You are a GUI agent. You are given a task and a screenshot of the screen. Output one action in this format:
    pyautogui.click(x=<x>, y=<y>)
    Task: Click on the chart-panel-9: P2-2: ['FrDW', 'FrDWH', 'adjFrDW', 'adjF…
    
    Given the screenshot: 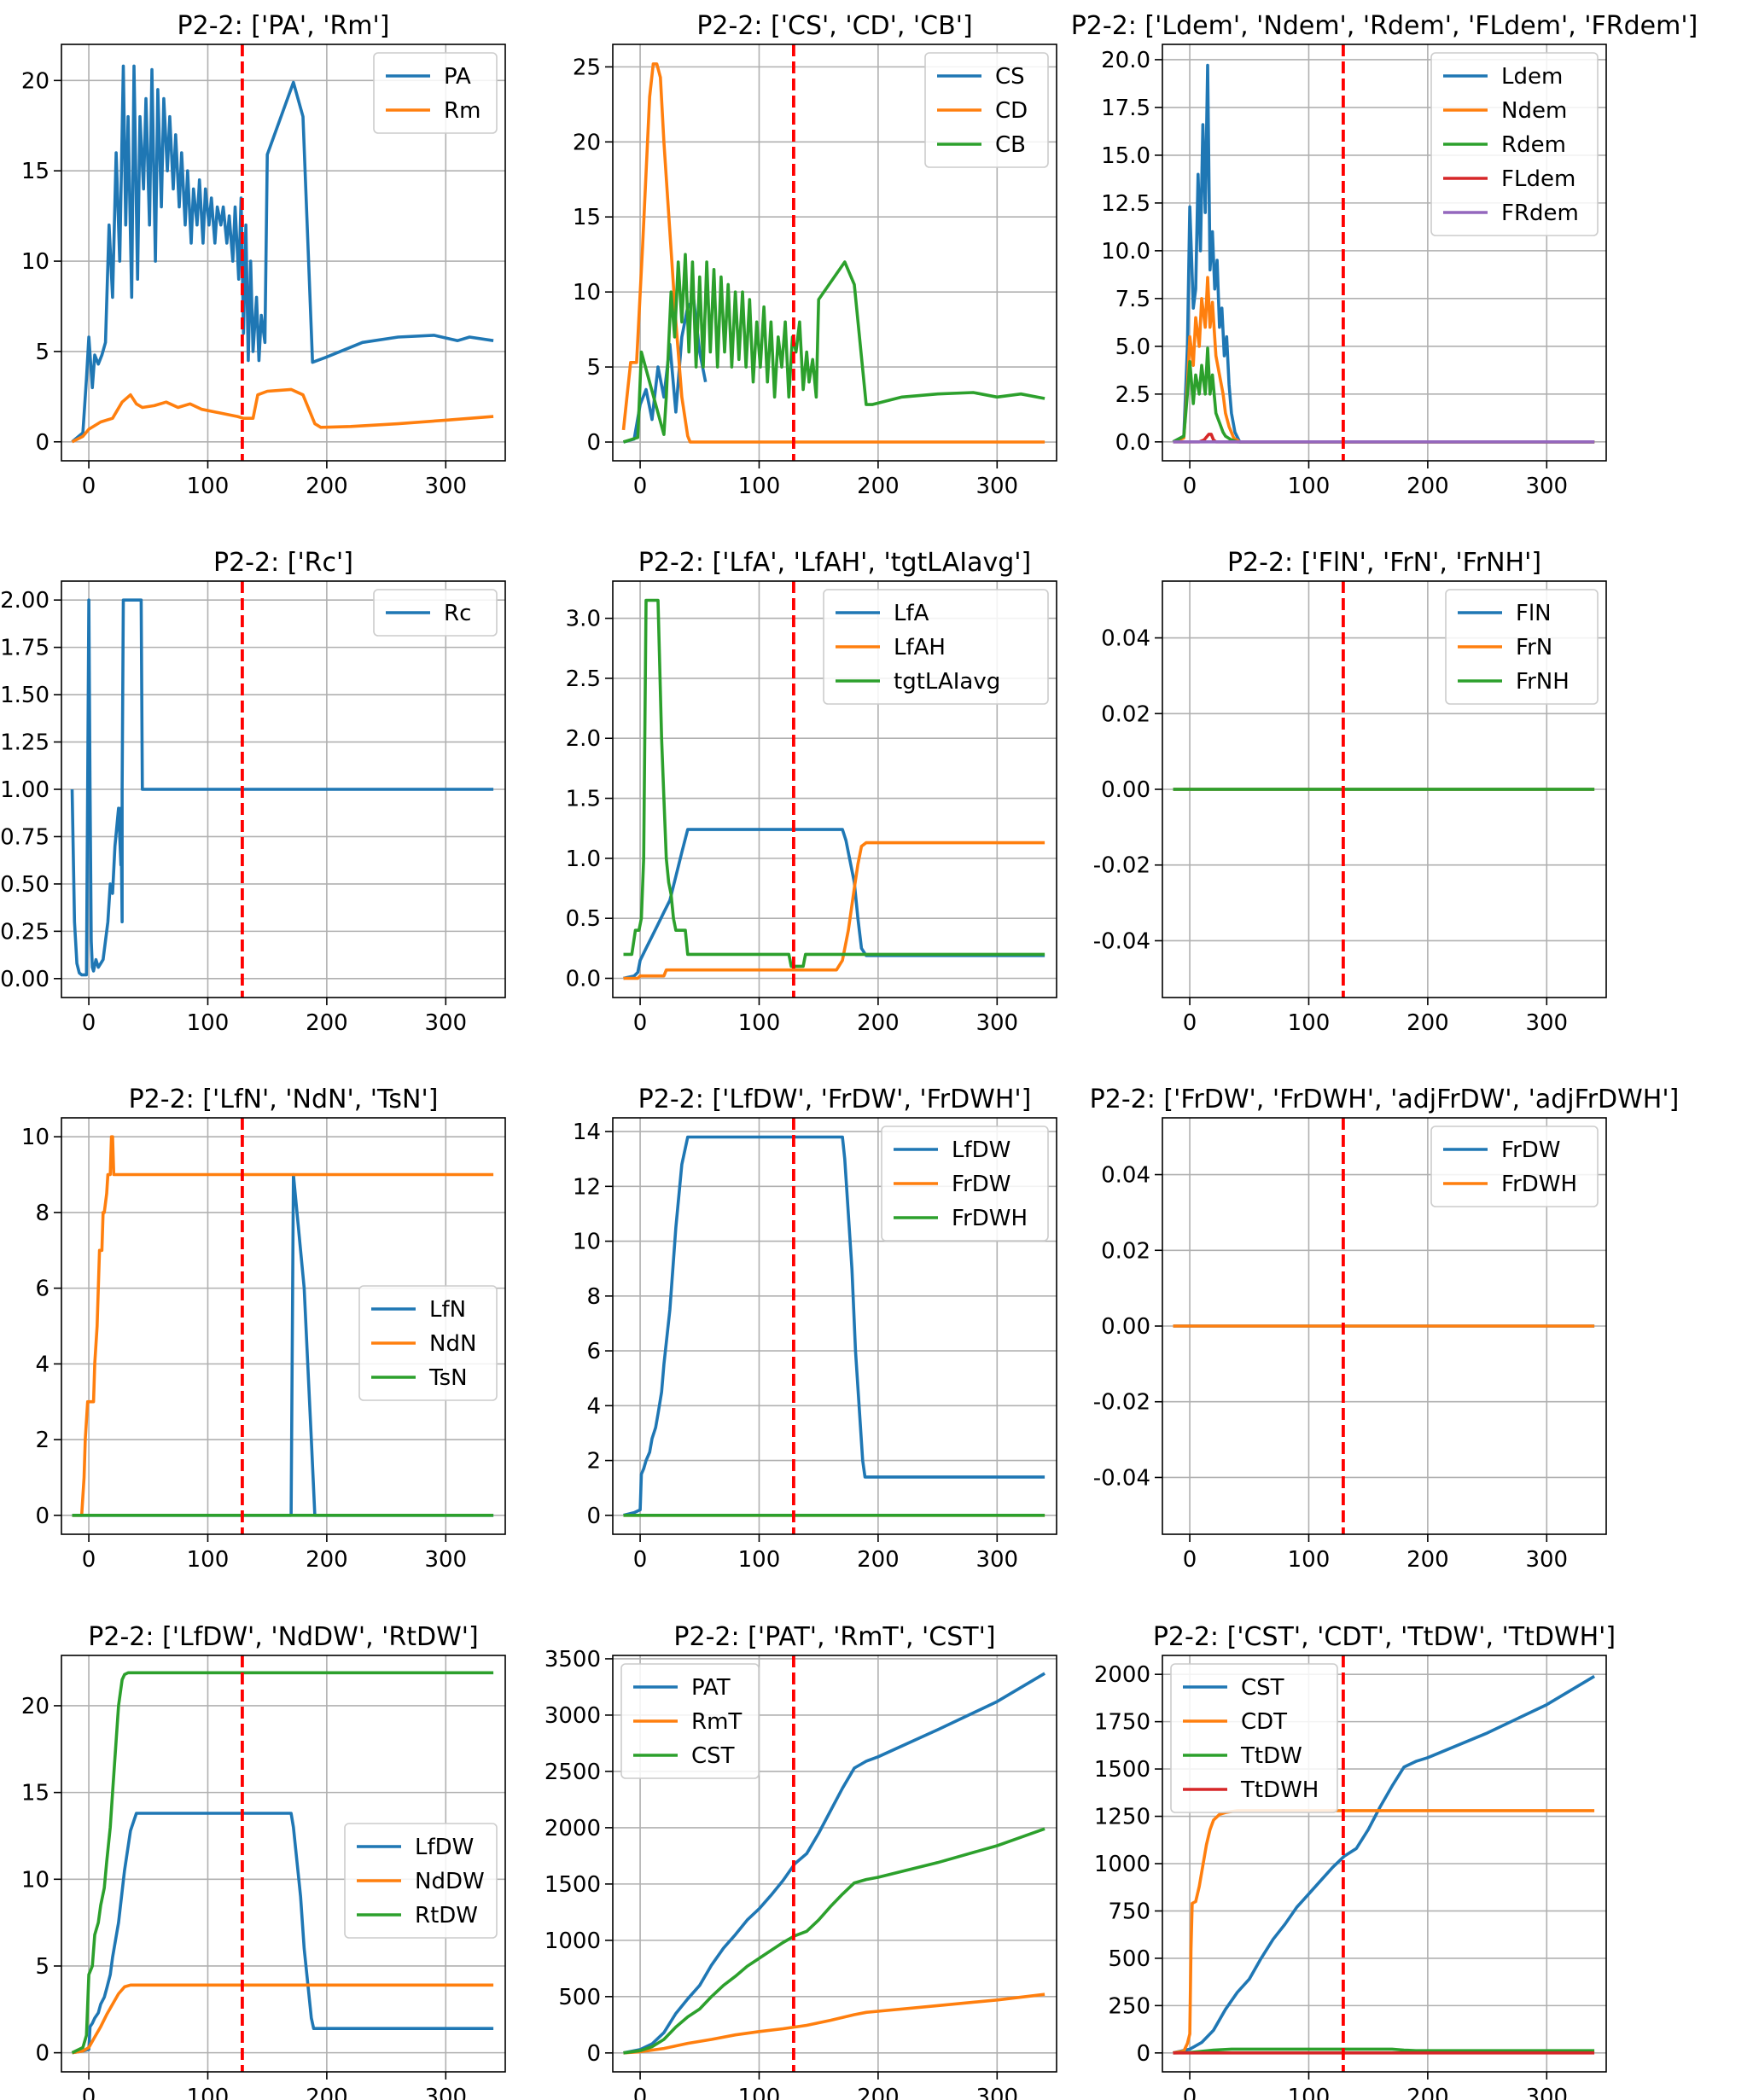 What is the action you would take?
    pyautogui.click(x=1385, y=1329)
    